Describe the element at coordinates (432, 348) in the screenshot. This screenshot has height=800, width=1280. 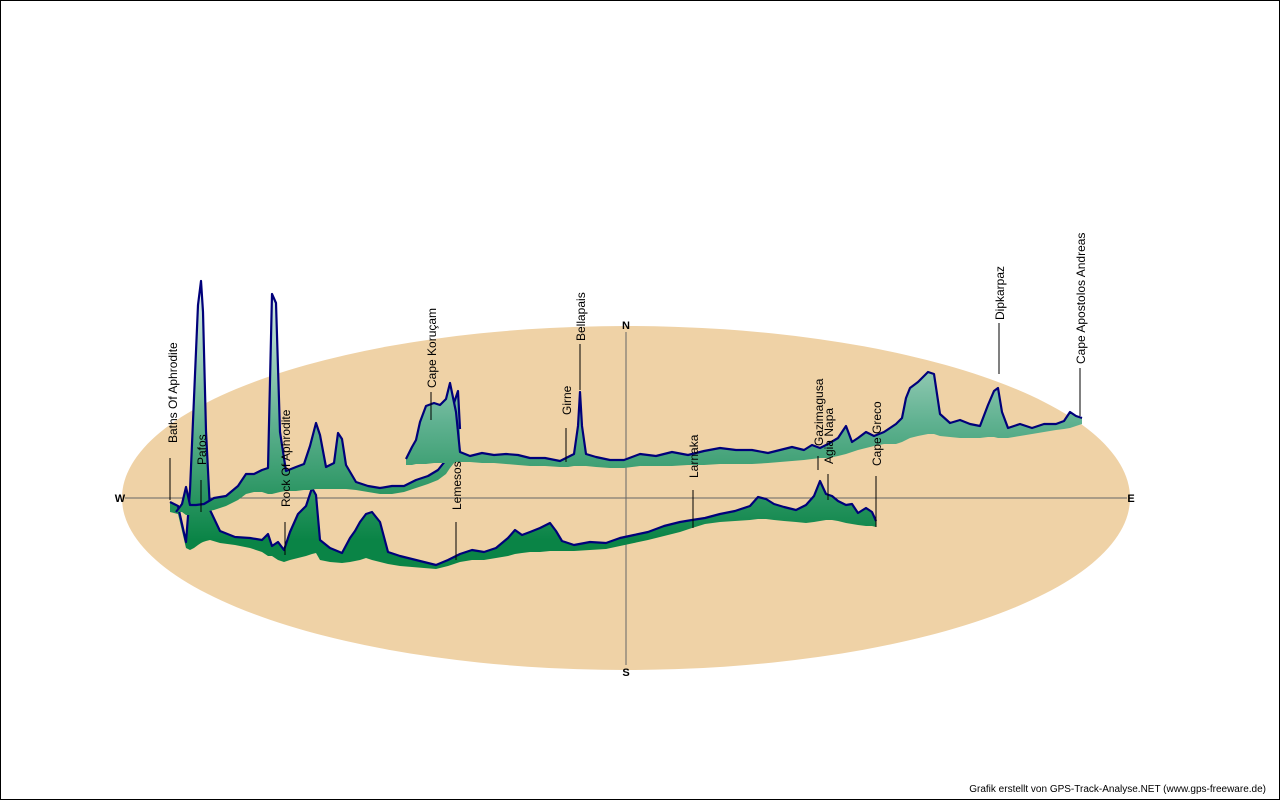
I see `place-label-cape-koru-am: Cape Koruçam` at that location.